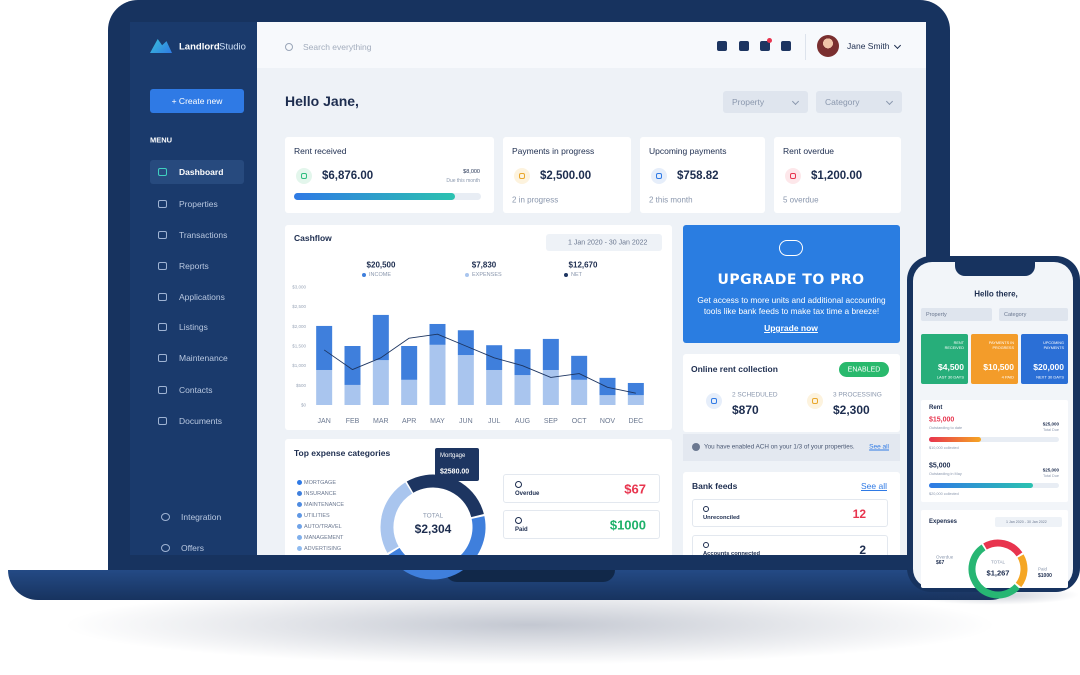 This screenshot has width=1080, height=675. Describe the element at coordinates (192, 548) in the screenshot. I see `menu-item: Offers` at that location.